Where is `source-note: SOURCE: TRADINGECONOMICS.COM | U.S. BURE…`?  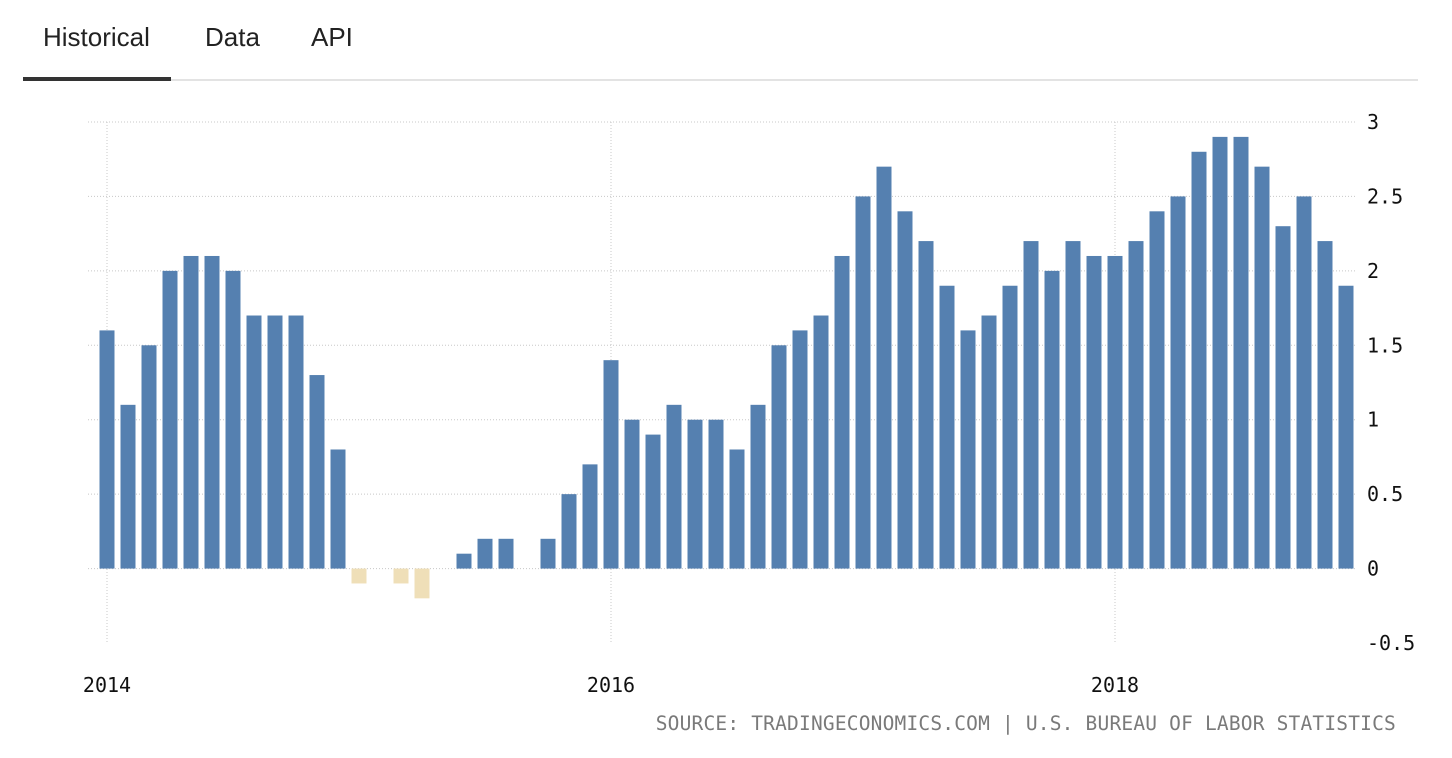 source-note: SOURCE: TRADINGECONOMICS.COM | U.S. BURE… is located at coordinates (1025, 723).